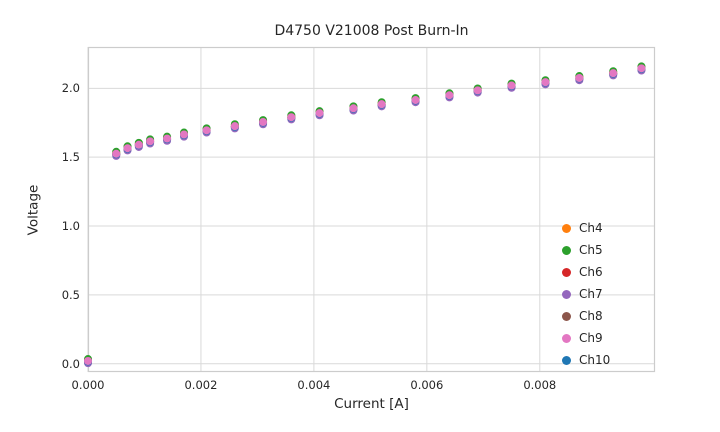 The height and width of the screenshot is (432, 720). I want to click on x-tick-label: 0.008, so click(540, 385).